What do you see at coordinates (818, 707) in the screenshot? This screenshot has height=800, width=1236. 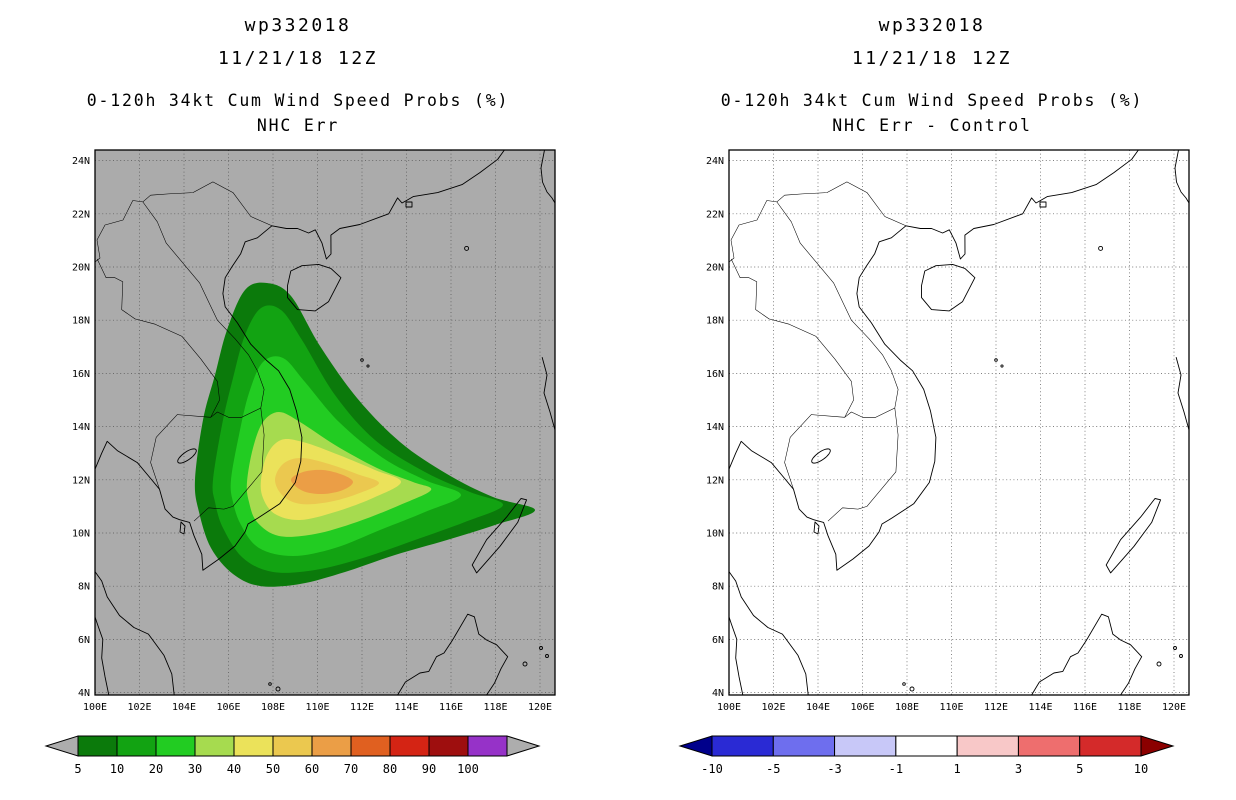 I see `lon-tick-label: 104E` at bounding box center [818, 707].